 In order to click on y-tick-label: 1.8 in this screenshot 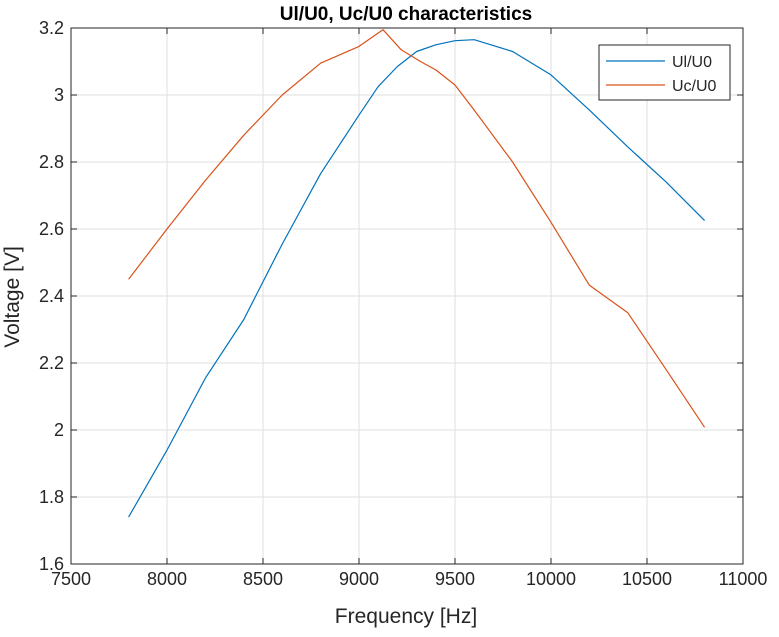, I will do `click(51, 497)`.